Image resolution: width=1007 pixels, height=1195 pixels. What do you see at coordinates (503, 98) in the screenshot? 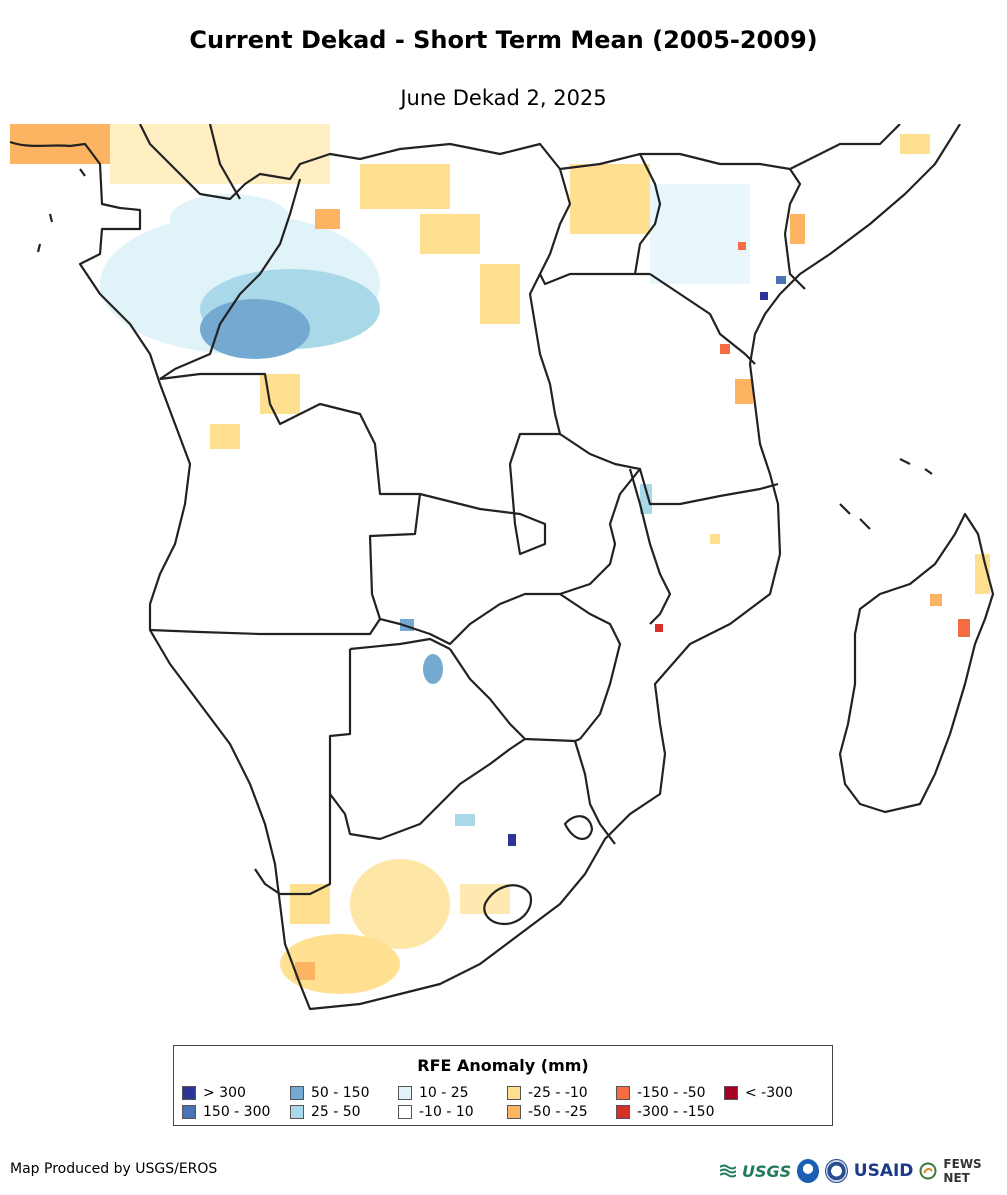
I see `map-subtitle: June Dekad 2, 2025` at bounding box center [503, 98].